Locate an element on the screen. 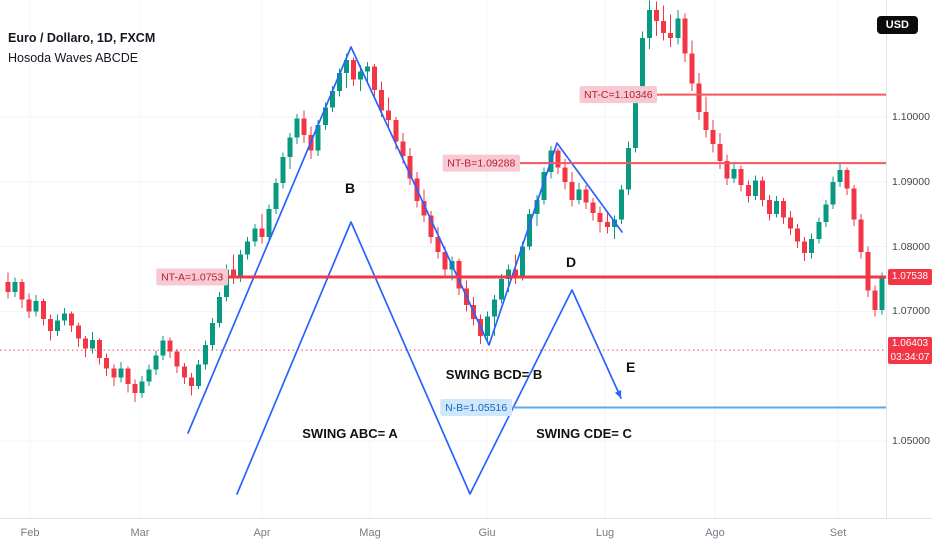 This screenshot has width=932, height=550. swing-annotation: SWING ABC= A is located at coordinates (350, 433).